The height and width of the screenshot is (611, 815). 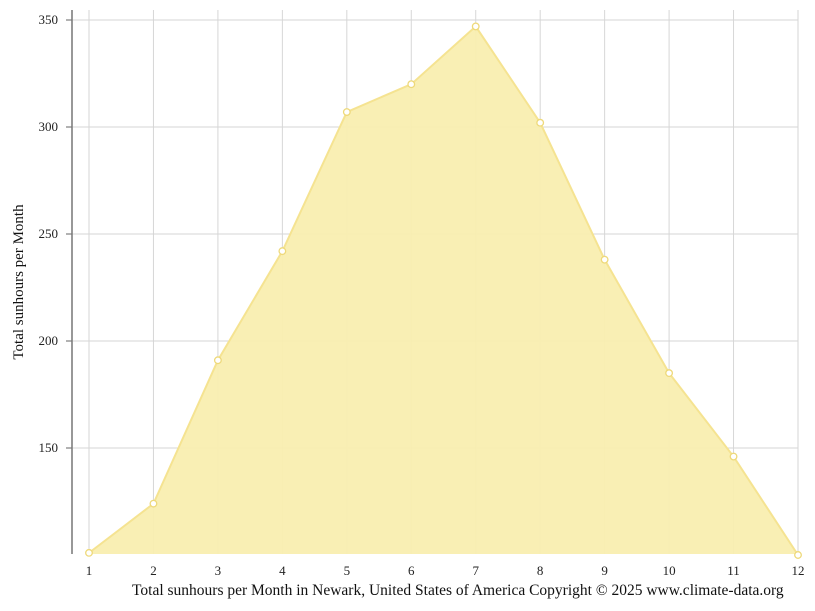 What do you see at coordinates (49, 447) in the screenshot?
I see `y-tick-label: 150` at bounding box center [49, 447].